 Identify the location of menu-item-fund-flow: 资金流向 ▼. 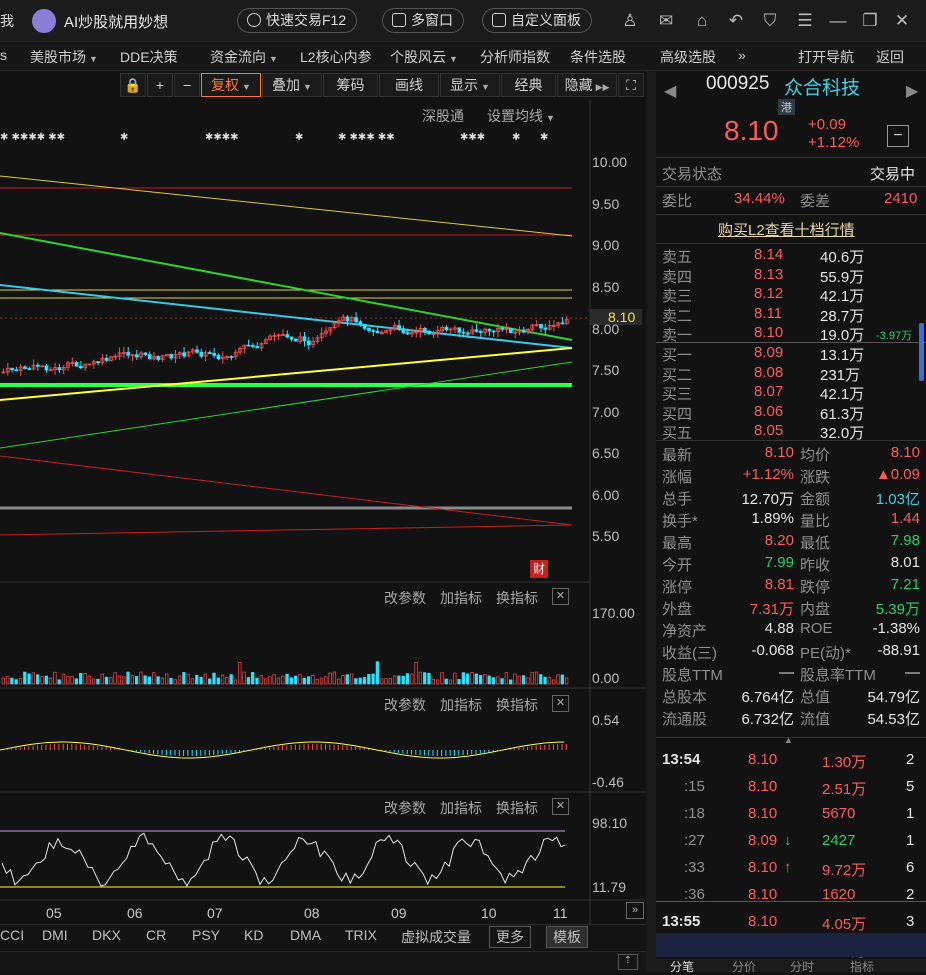
(244, 57).